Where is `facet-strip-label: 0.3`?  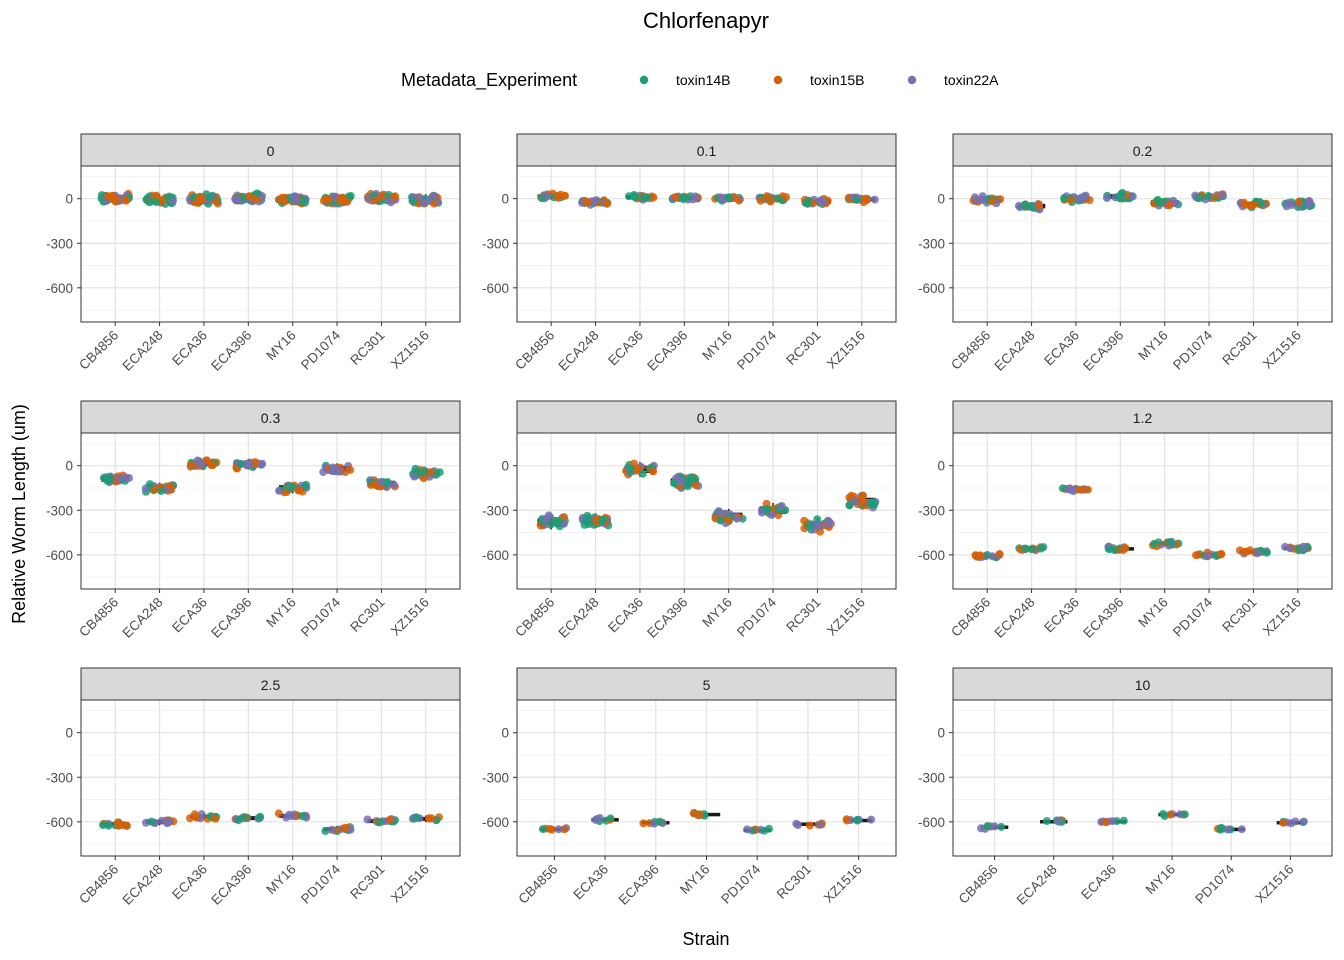 facet-strip-label: 0.3 is located at coordinates (271, 418).